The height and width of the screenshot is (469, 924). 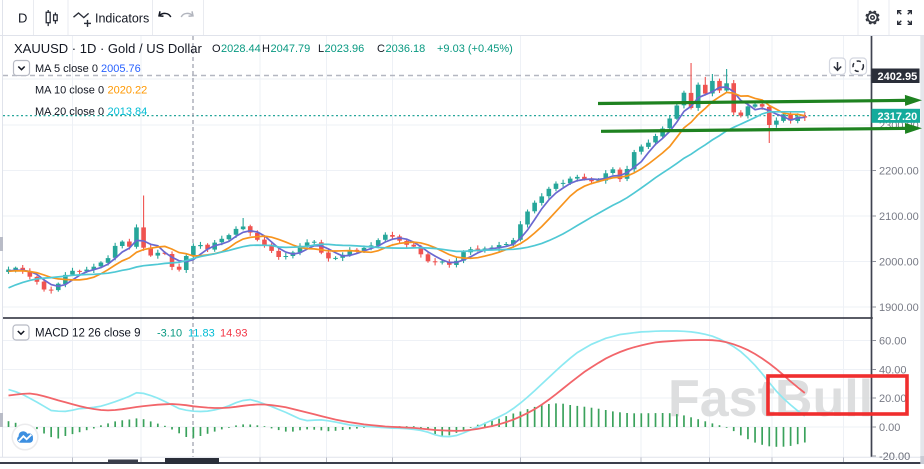 I want to click on svg-text: 2020.22, so click(x=128, y=91).